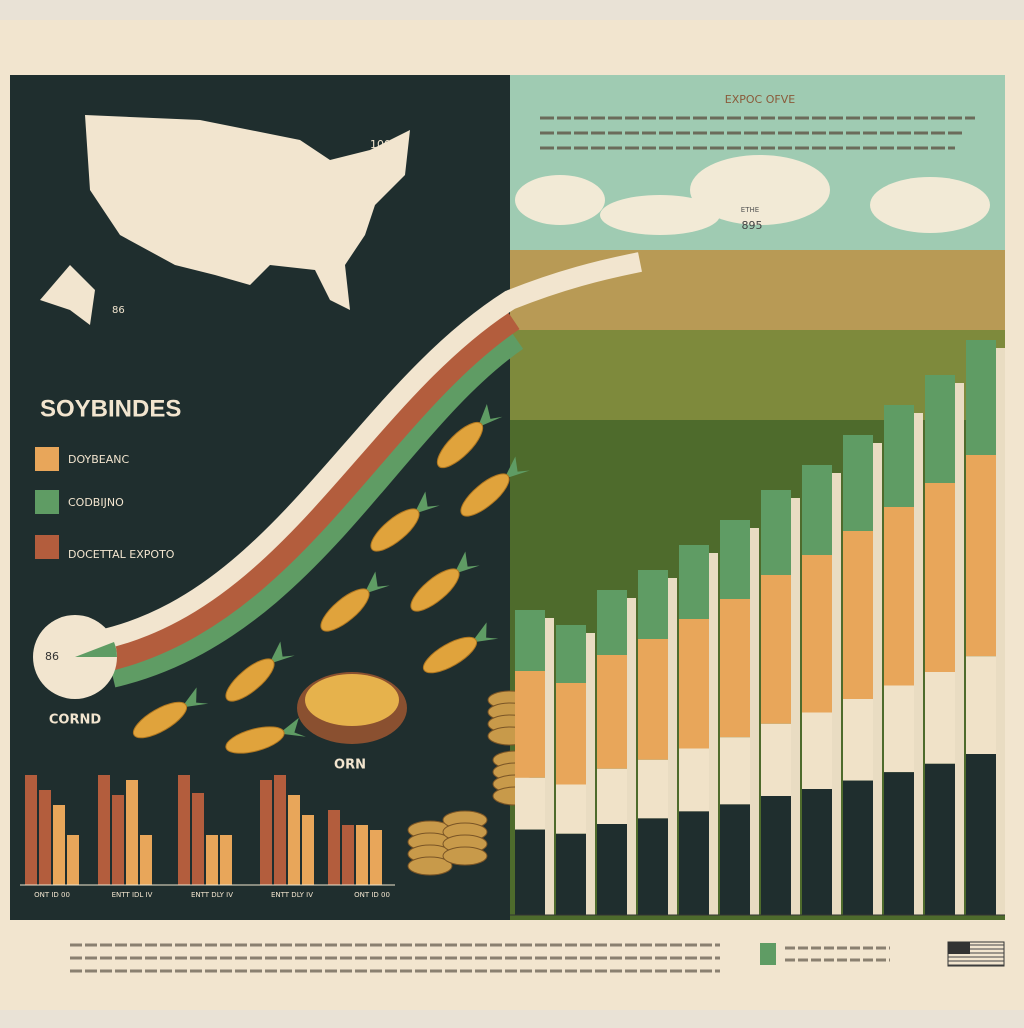 The width and height of the screenshot is (1024, 1028). Describe the element at coordinates (959, 948) in the screenshot. I see `flag-canton` at that location.